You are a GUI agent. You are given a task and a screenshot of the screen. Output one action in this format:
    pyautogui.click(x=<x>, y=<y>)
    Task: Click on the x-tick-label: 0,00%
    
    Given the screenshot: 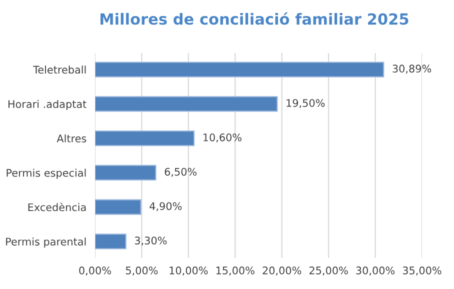 What is the action you would take?
    pyautogui.click(x=95, y=271)
    